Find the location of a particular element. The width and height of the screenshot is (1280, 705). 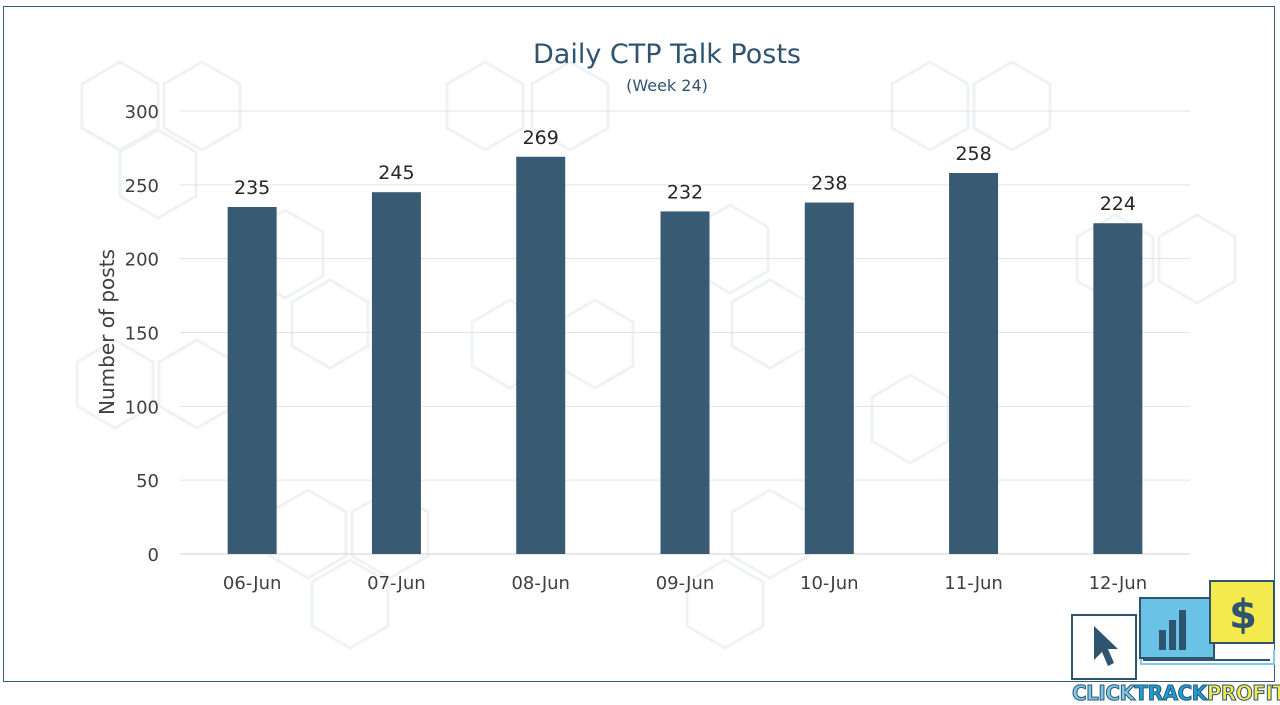

y-tick-label: 150 is located at coordinates (142, 334).